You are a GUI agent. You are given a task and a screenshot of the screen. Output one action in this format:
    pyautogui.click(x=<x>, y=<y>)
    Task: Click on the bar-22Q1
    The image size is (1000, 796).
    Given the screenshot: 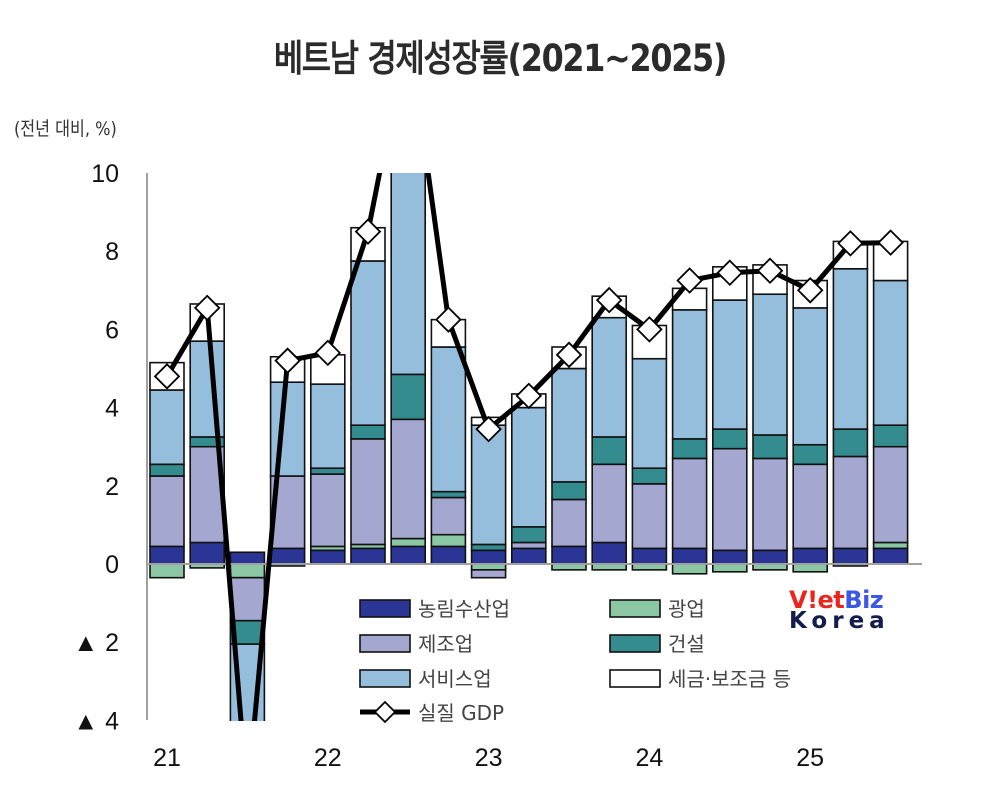 What is the action you would take?
    pyautogui.click(x=327, y=459)
    